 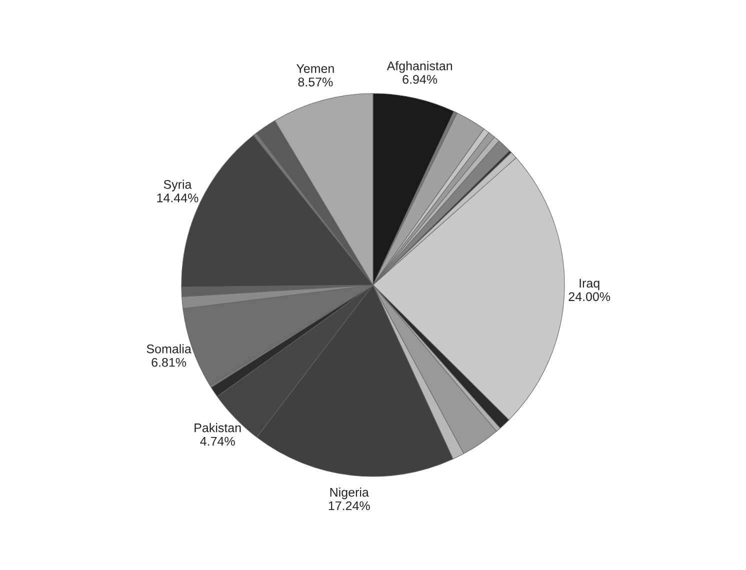 What do you see at coordinates (419, 67) in the screenshot?
I see `slice-label: Afghanistan` at bounding box center [419, 67].